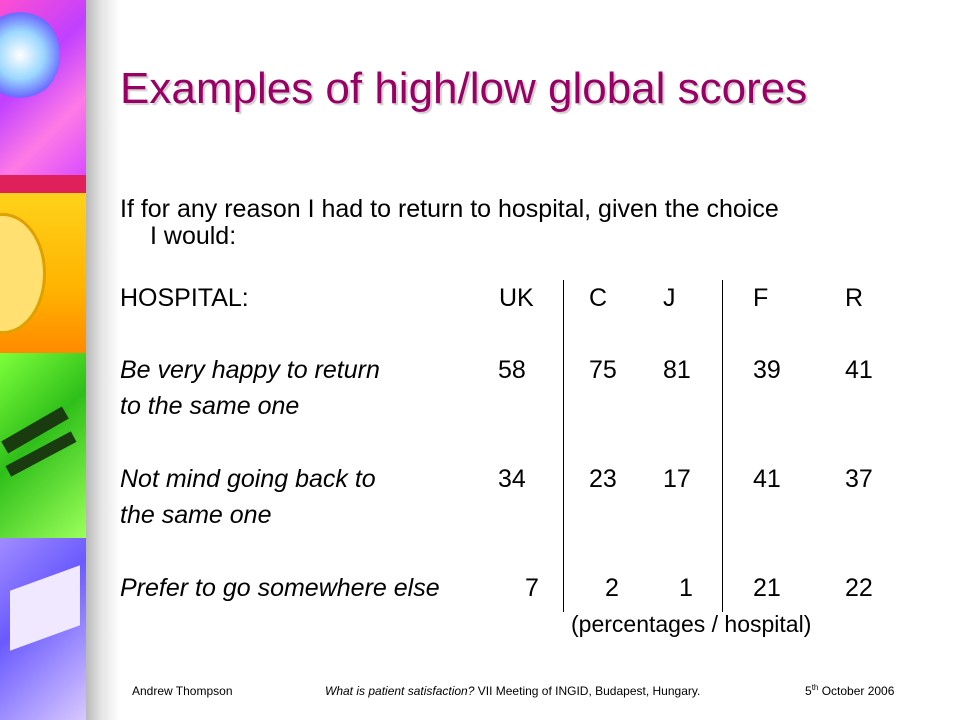 This screenshot has height=720, width=960. Describe the element at coordinates (859, 479) in the screenshot. I see `row-2-value-r: 37` at that location.